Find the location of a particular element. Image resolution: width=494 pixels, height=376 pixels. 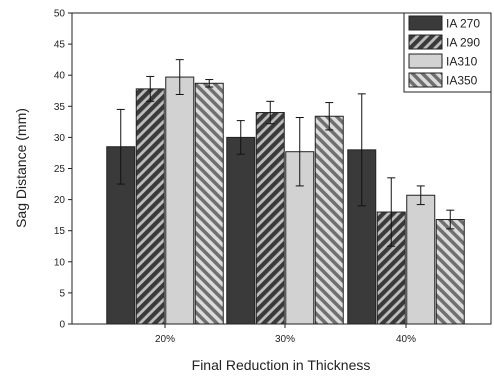

y-tick-label: 40 is located at coordinates (60, 76).